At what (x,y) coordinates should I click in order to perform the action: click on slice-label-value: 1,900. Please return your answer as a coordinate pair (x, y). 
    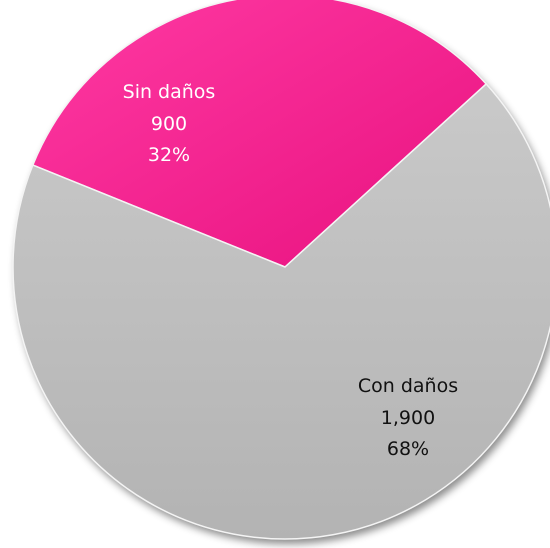
    Looking at the image, I should click on (408, 418).